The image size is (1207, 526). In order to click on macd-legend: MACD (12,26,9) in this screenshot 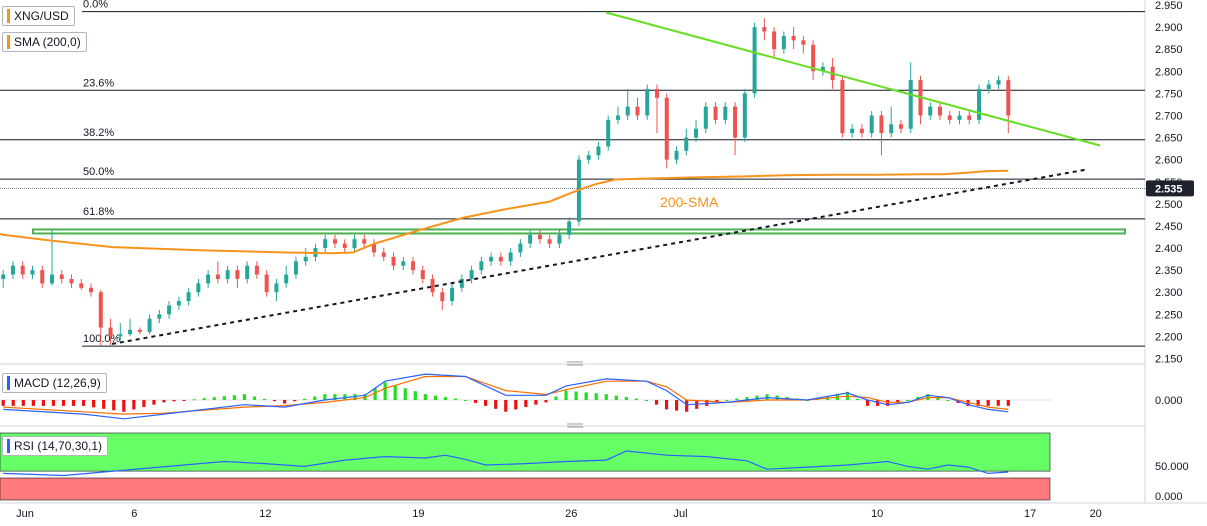, I will do `click(54, 383)`.